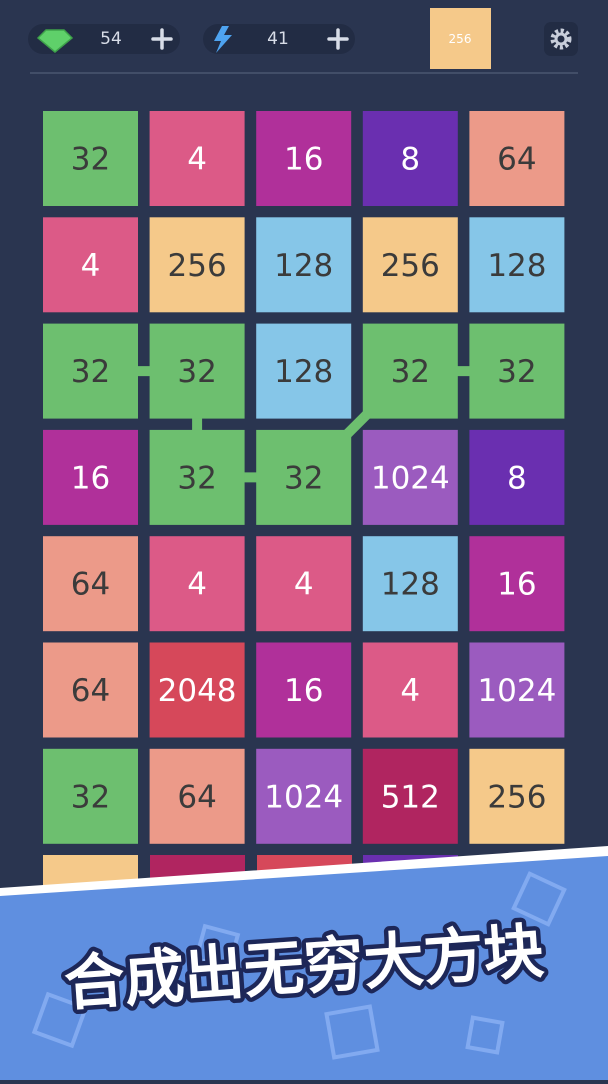  I want to click on target-tile-value: 256, so click(460, 39).